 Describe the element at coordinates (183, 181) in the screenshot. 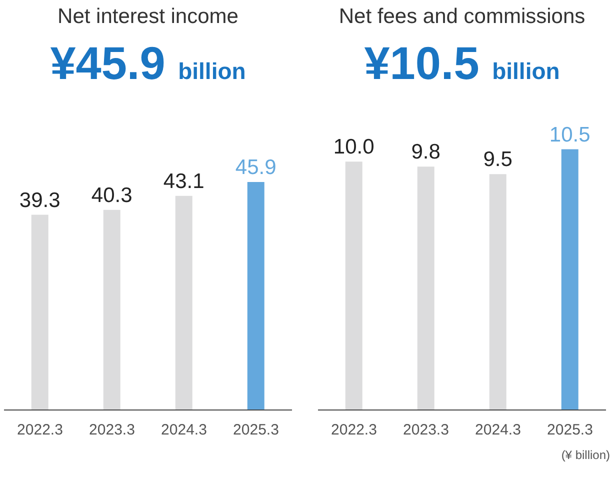

I see `data-label: 43.1` at that location.